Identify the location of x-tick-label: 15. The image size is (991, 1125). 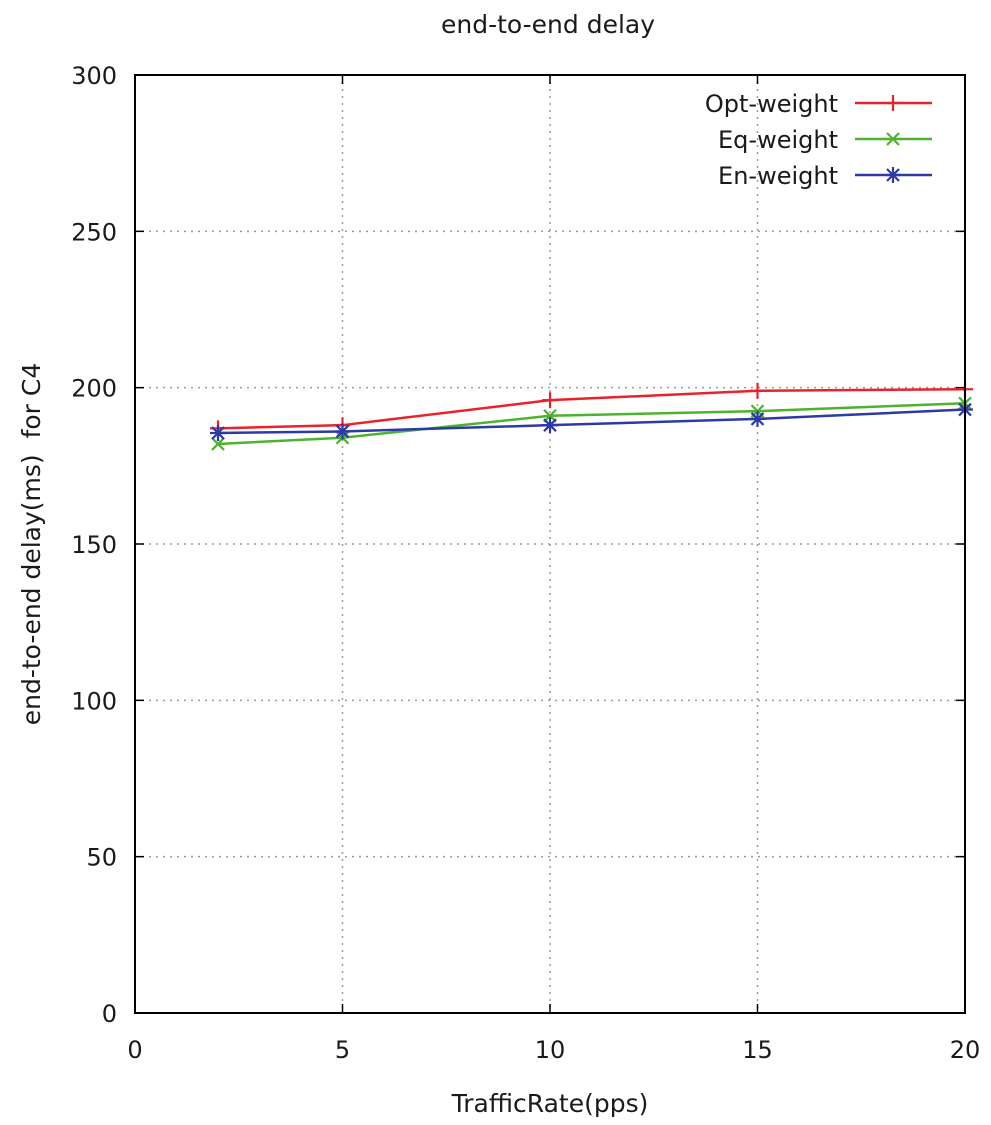
(757, 1050).